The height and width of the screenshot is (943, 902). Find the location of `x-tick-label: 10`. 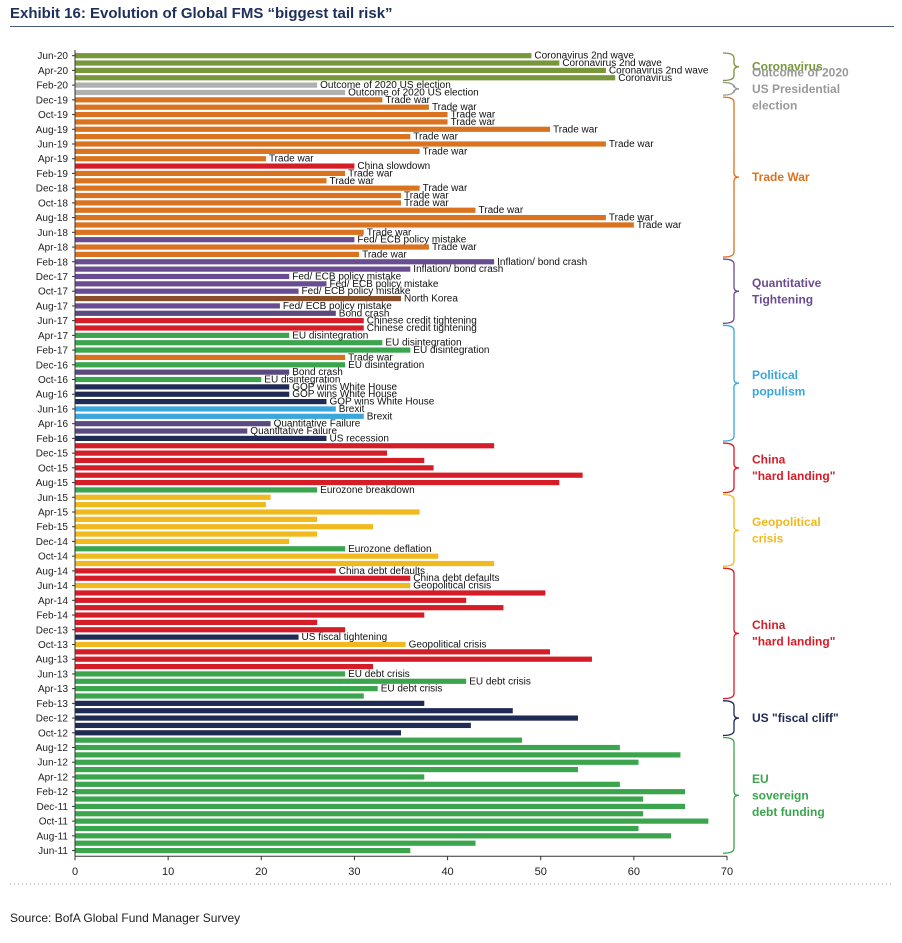

x-tick-label: 10 is located at coordinates (168, 872).